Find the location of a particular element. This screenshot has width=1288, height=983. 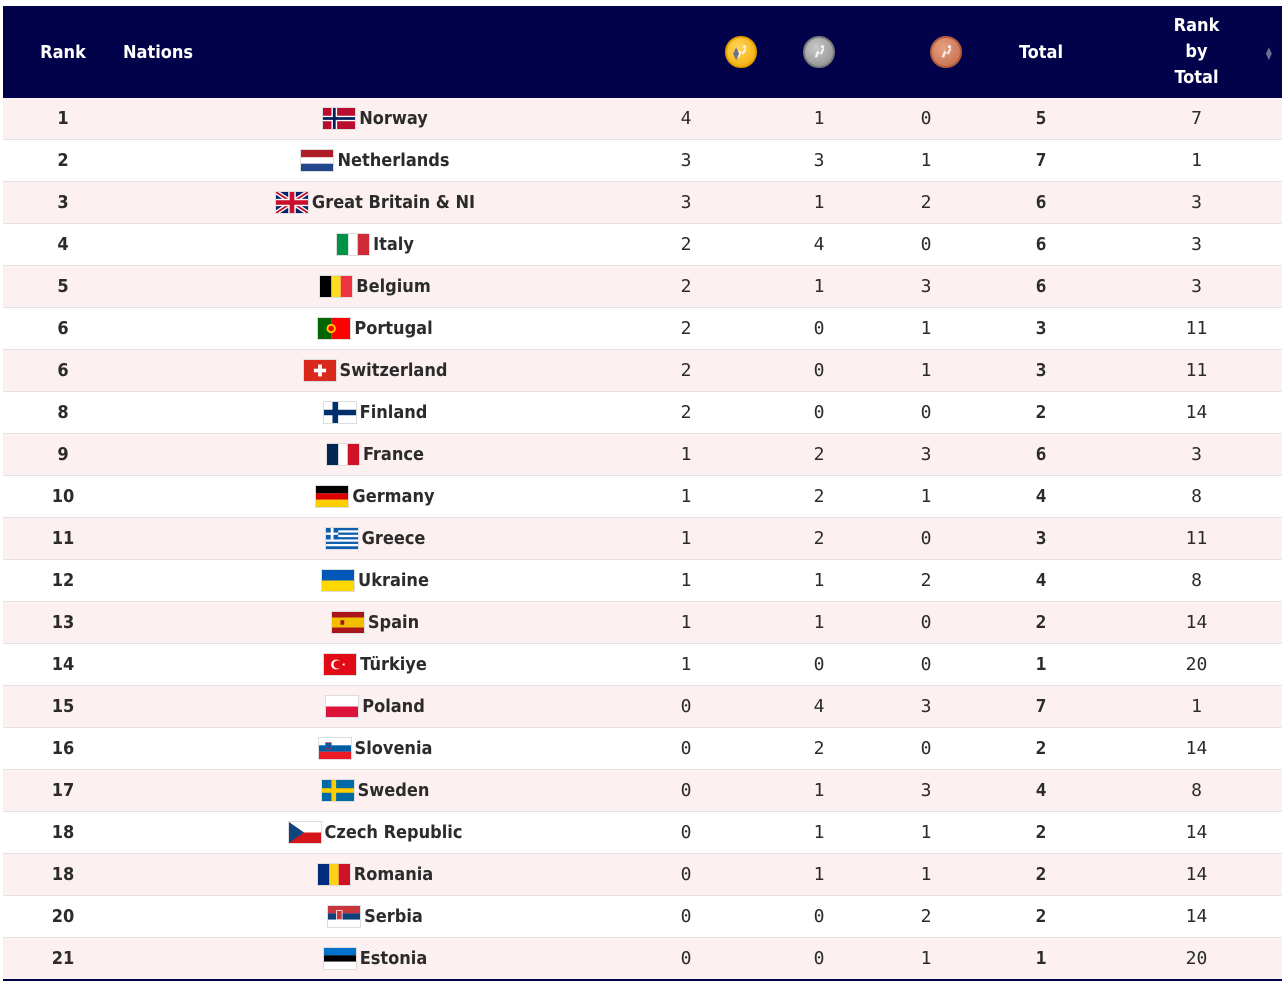

rank-cell: 10 is located at coordinates (63, 496).